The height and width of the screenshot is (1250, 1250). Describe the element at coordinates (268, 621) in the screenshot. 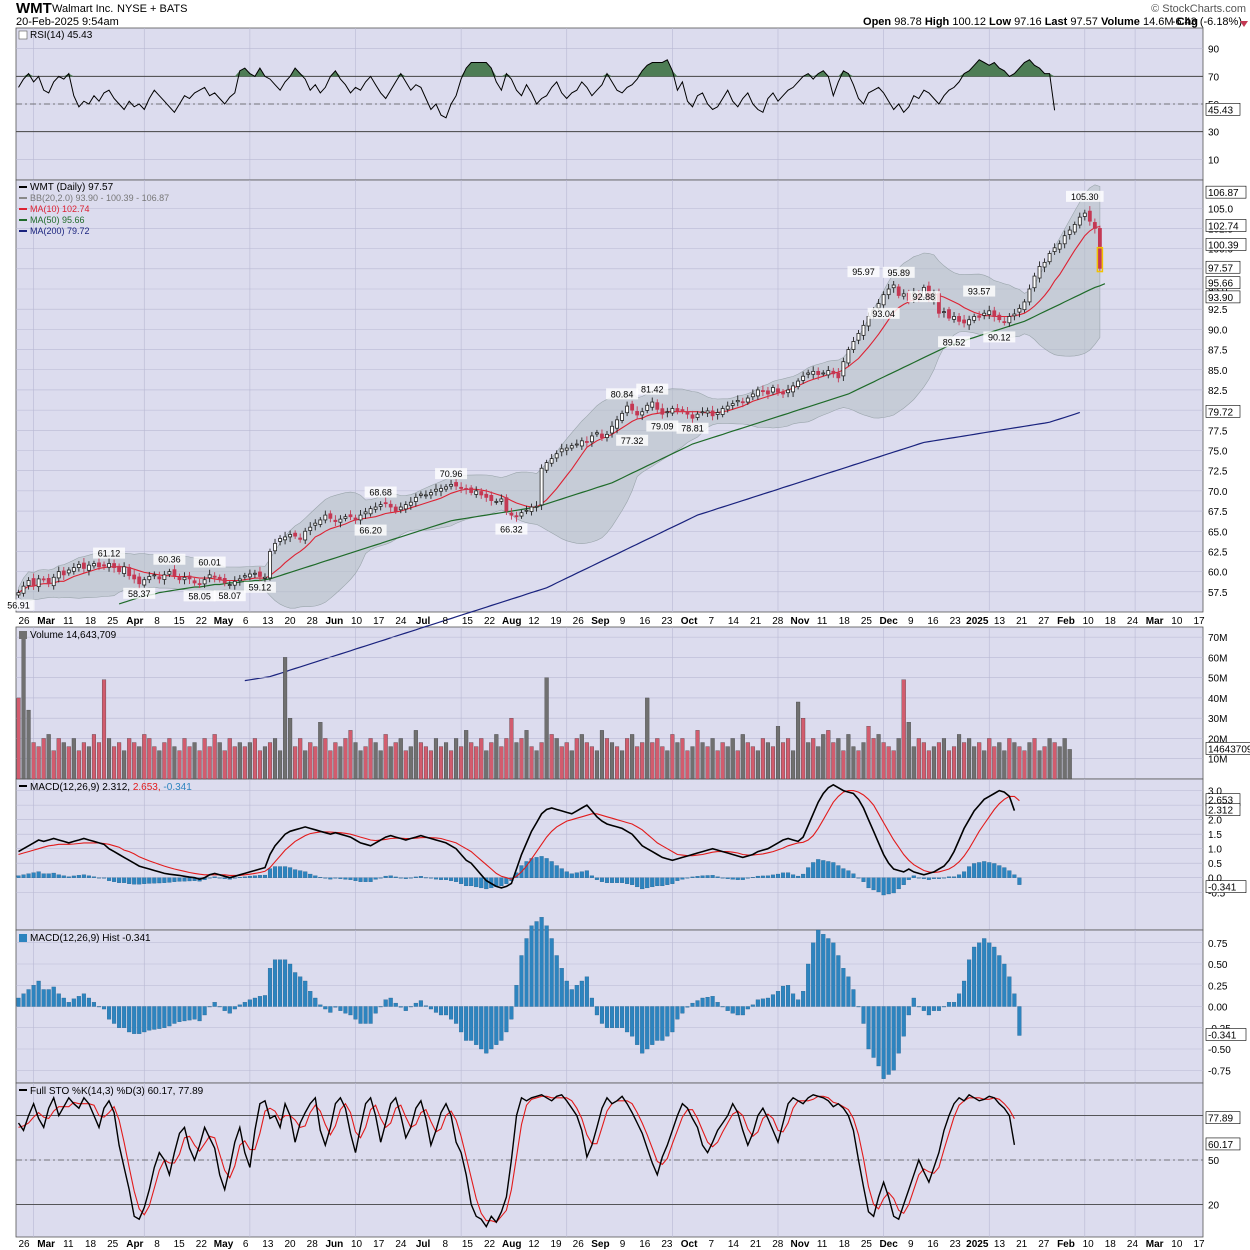

I see `x-axis-label: 13` at that location.